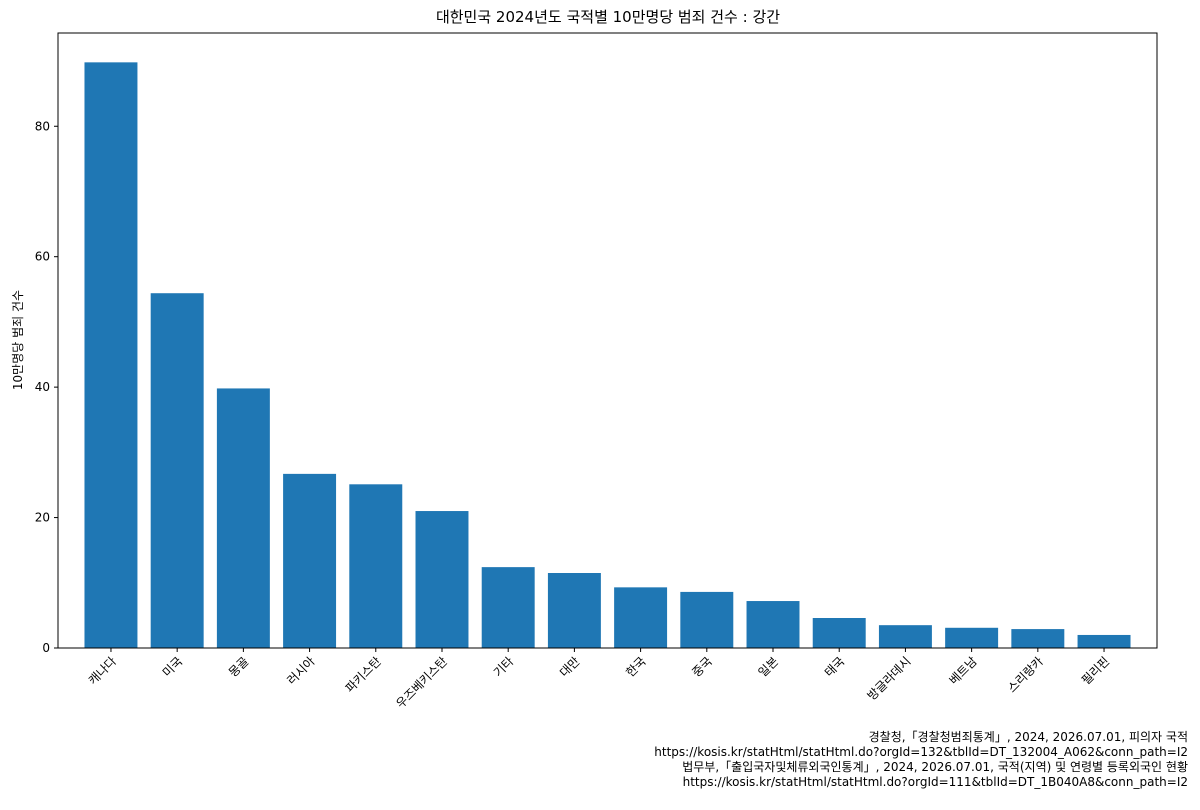 This screenshot has width=1200, height=810. I want to click on x-tick-label: 러시아, so click(300, 670).